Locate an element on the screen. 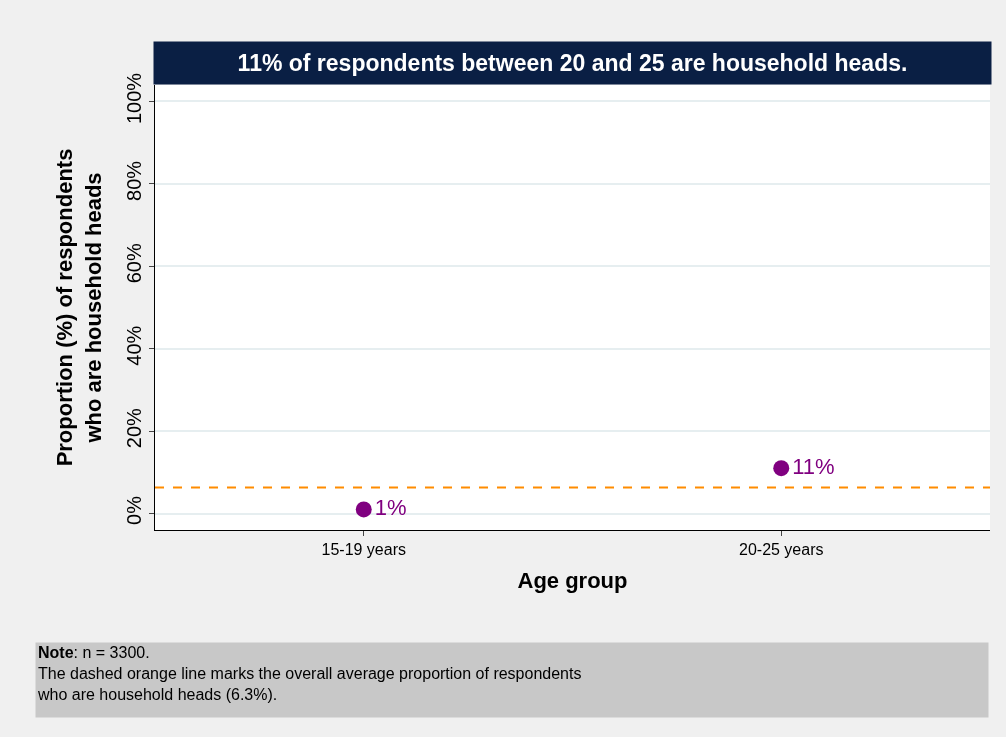 The height and width of the screenshot is (737, 1006). y-axis-title: Proportion (%) of respondents who are household heads is located at coordinates (79, 307).